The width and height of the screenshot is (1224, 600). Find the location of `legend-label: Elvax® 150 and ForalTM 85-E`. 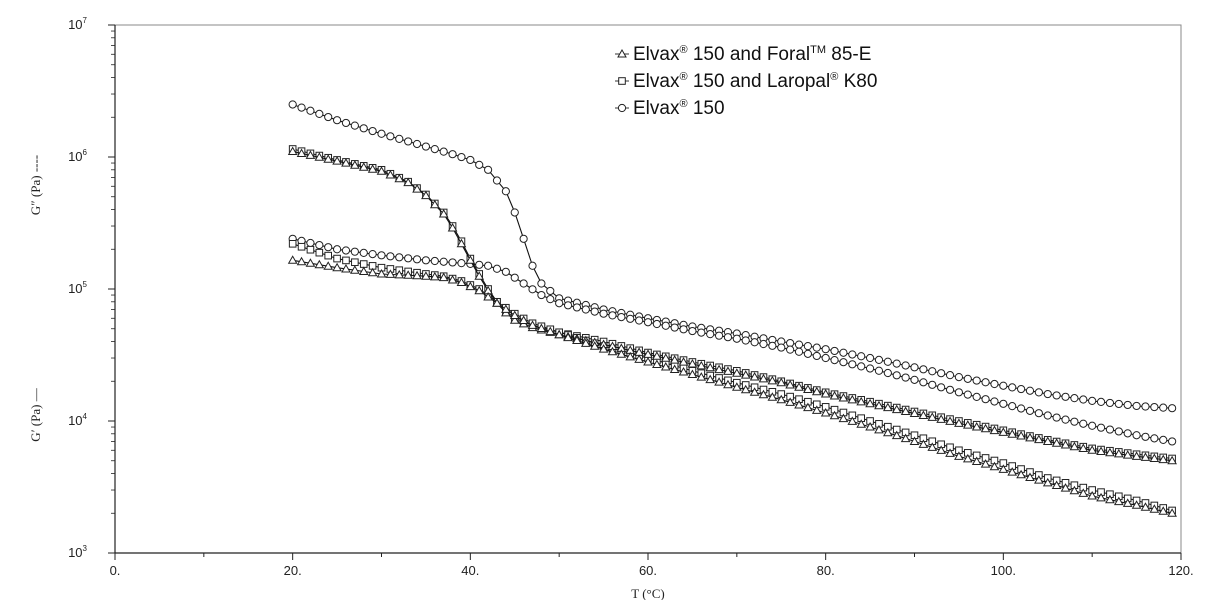

legend-label: Elvax® 150 and ForalTM 85-E is located at coordinates (752, 54).